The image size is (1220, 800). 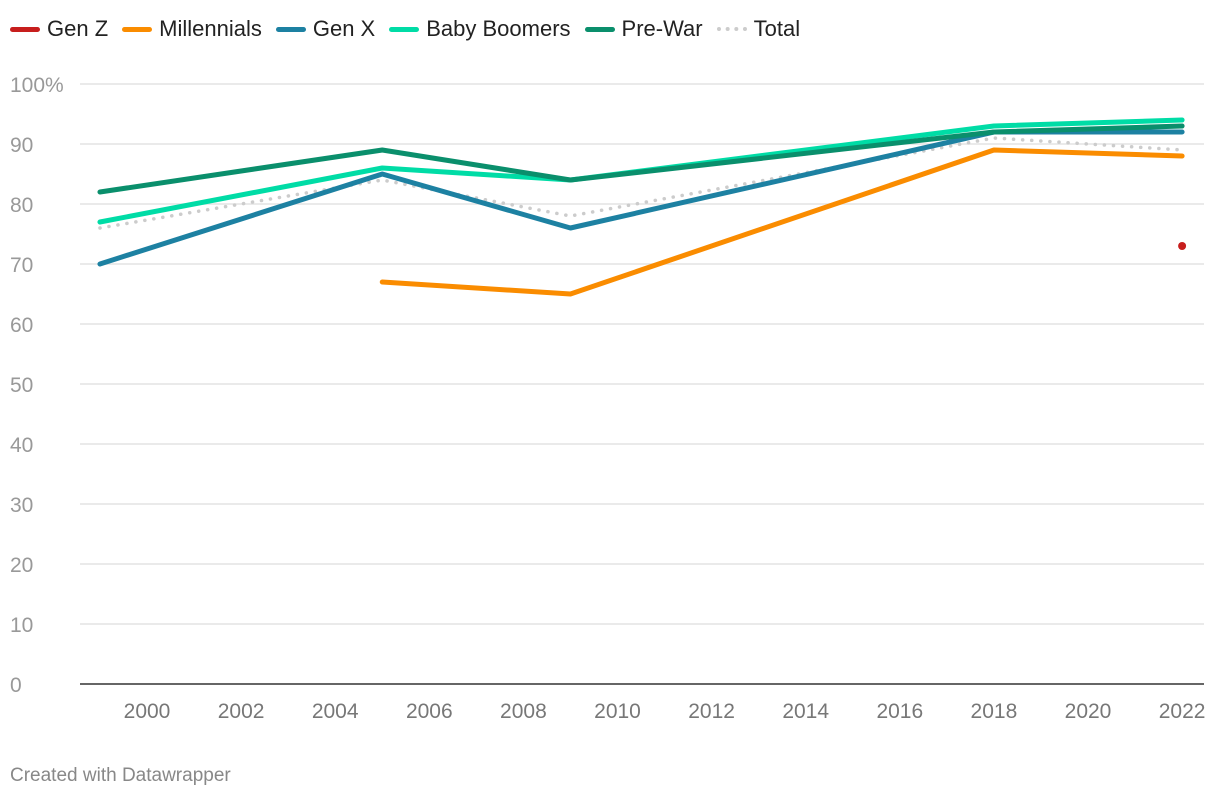 What do you see at coordinates (805, 711) in the screenshot?
I see `x-tick-label: 2014` at bounding box center [805, 711].